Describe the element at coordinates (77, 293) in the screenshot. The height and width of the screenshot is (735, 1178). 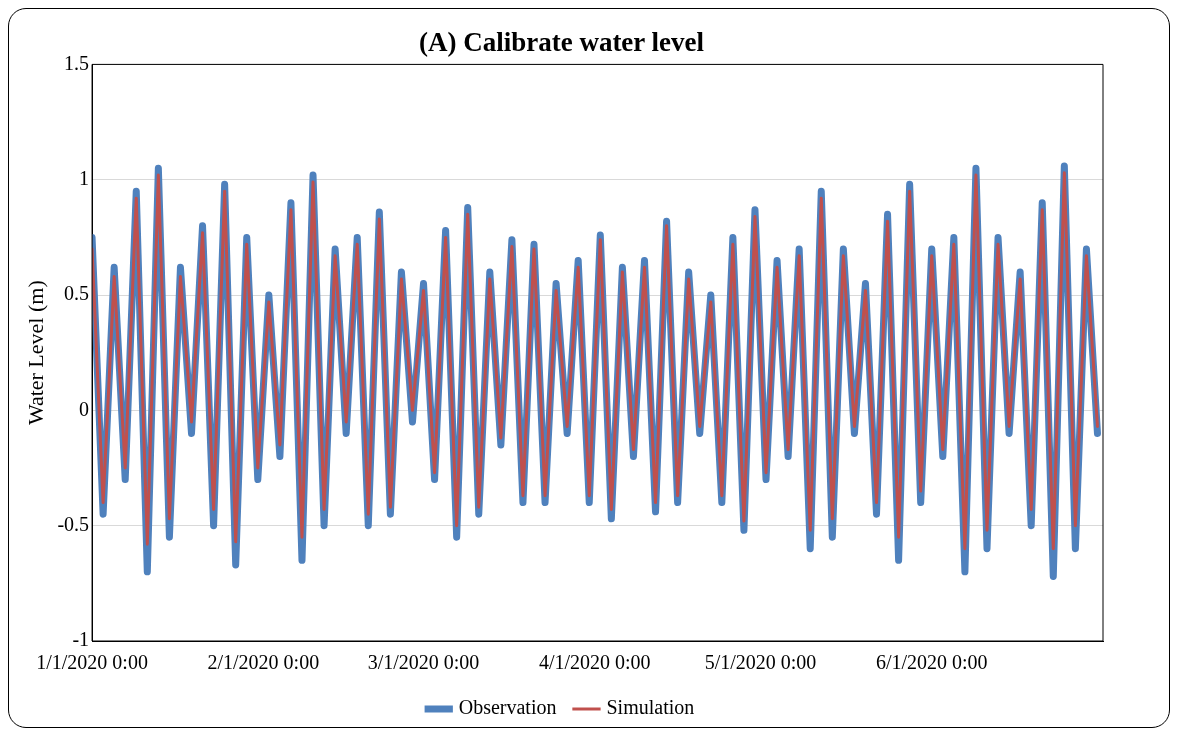
I see `y-tick-label: 0.5` at that location.